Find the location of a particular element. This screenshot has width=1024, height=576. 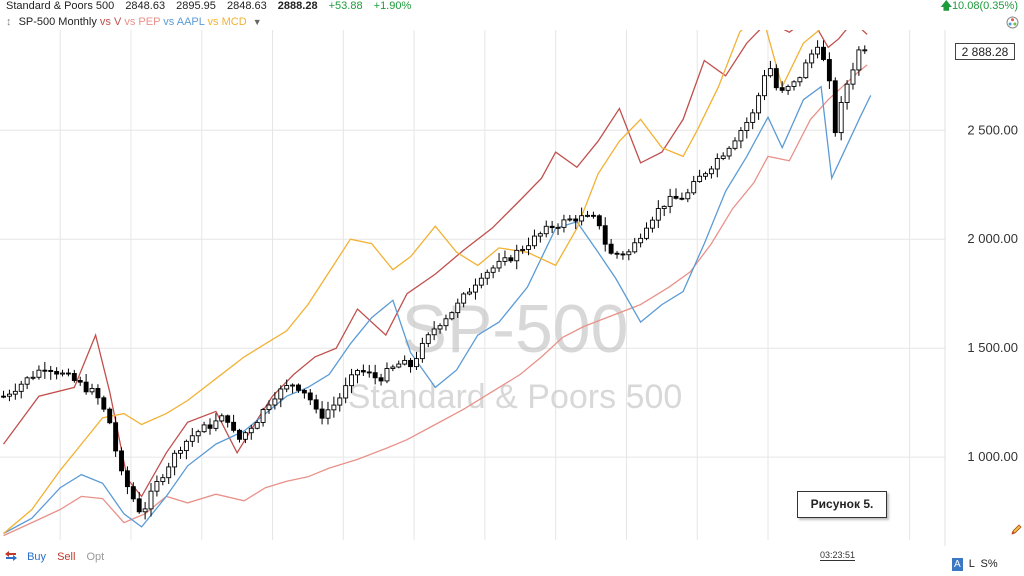

legend-item-aapl: AAPL is located at coordinates (190, 22).